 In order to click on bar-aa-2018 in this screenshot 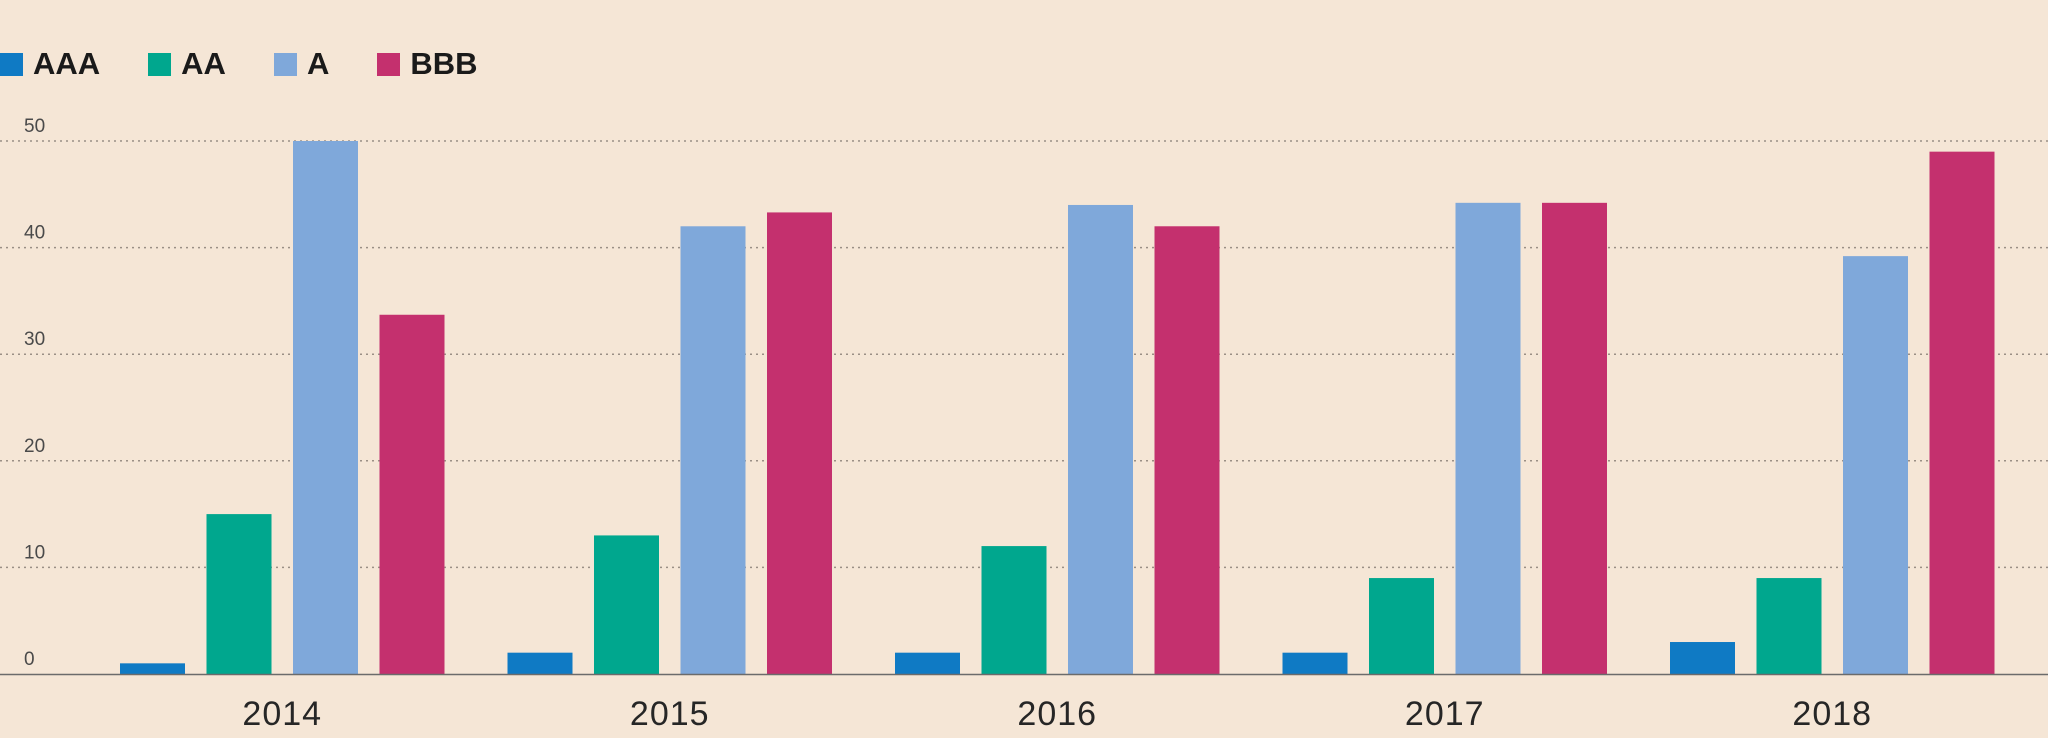, I will do `click(1789, 626)`.